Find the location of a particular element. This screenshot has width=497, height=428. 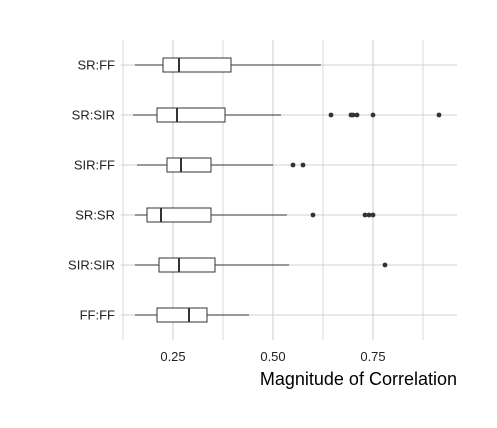

x-tick-label: 0.50 is located at coordinates (272, 356).